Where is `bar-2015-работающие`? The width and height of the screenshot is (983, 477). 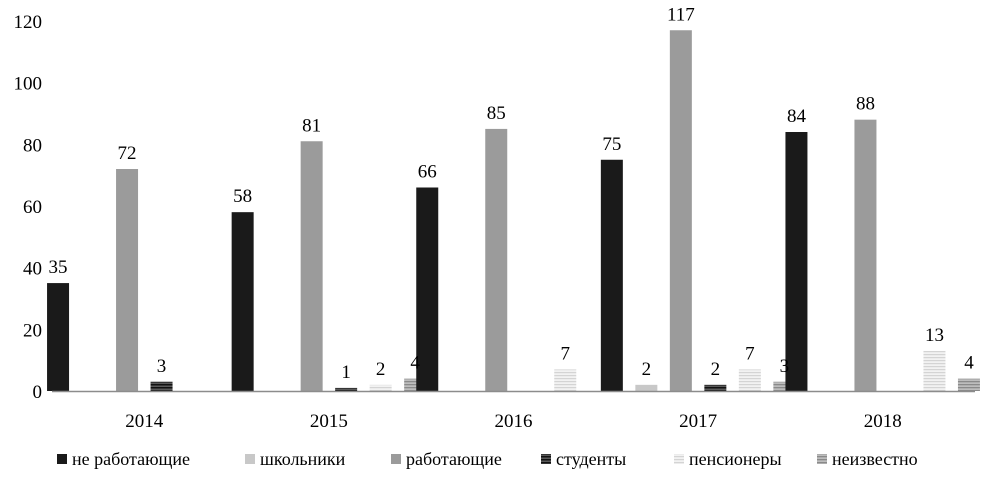
bar-2015-работающие is located at coordinates (311, 266).